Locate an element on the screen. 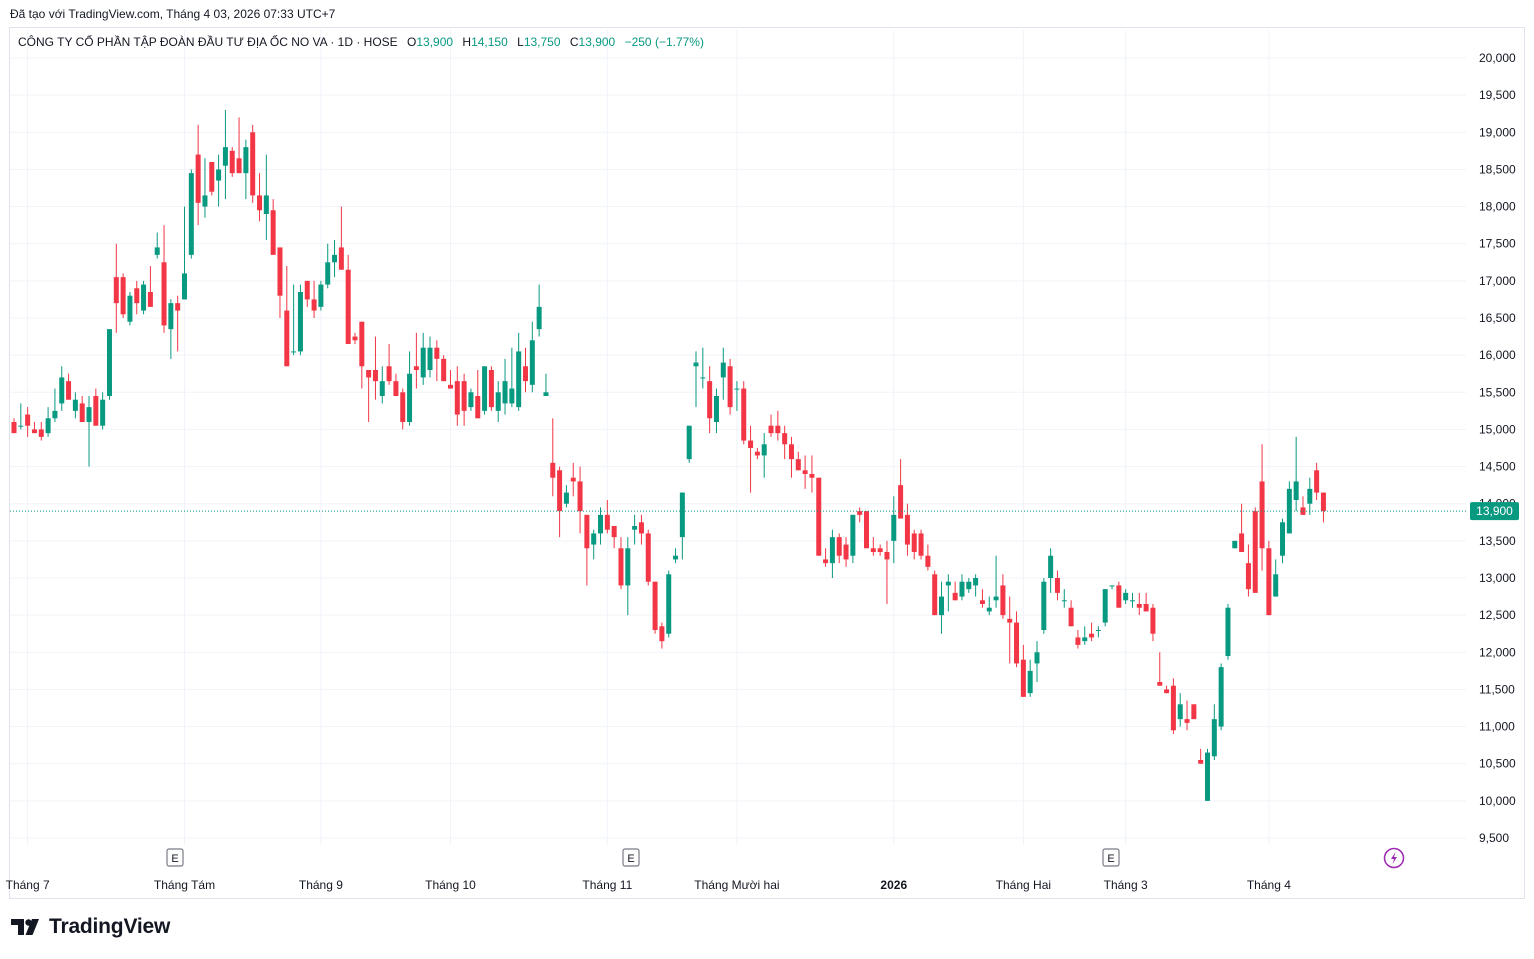  y-tick-label: 13,500 is located at coordinates (1497, 541).